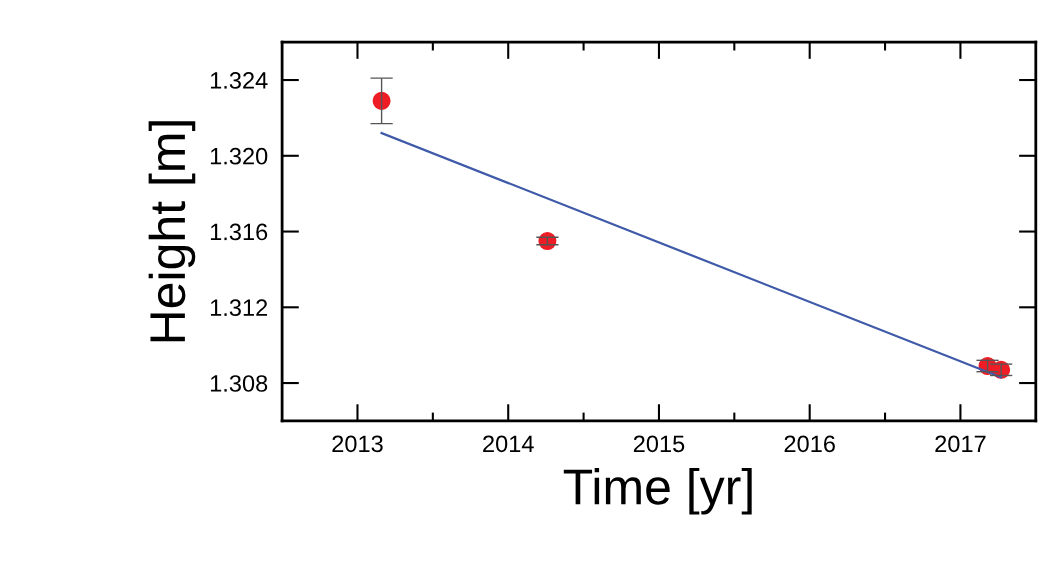 This screenshot has height=562, width=1041. What do you see at coordinates (657, 491) in the screenshot?
I see `x-axis-title: Time [yr]` at bounding box center [657, 491].